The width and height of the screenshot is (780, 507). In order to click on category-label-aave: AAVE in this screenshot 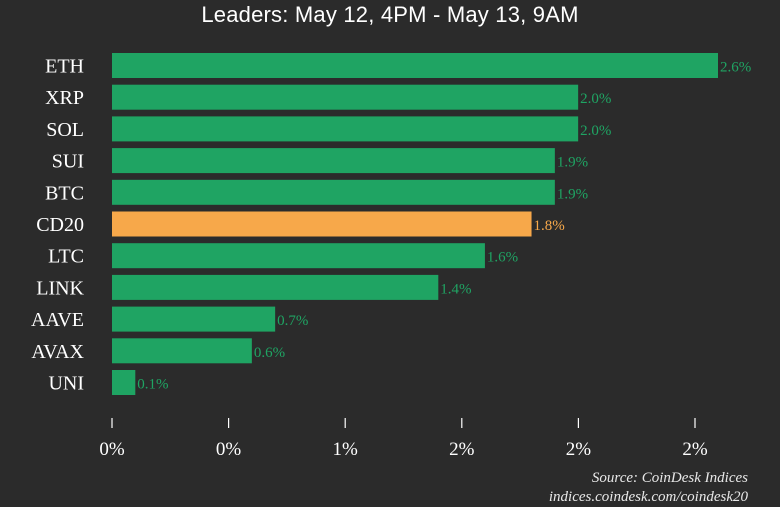, I will do `click(57, 320)`.